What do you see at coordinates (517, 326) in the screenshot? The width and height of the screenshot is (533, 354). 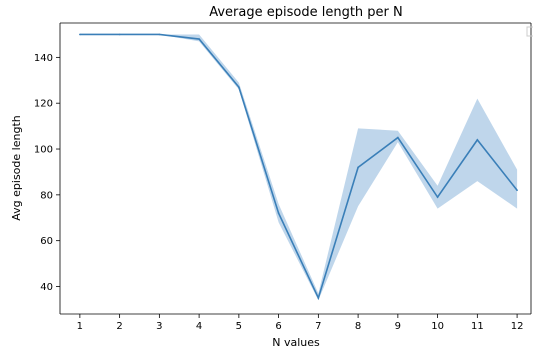 I see `x-tick-label: 12` at bounding box center [517, 326].